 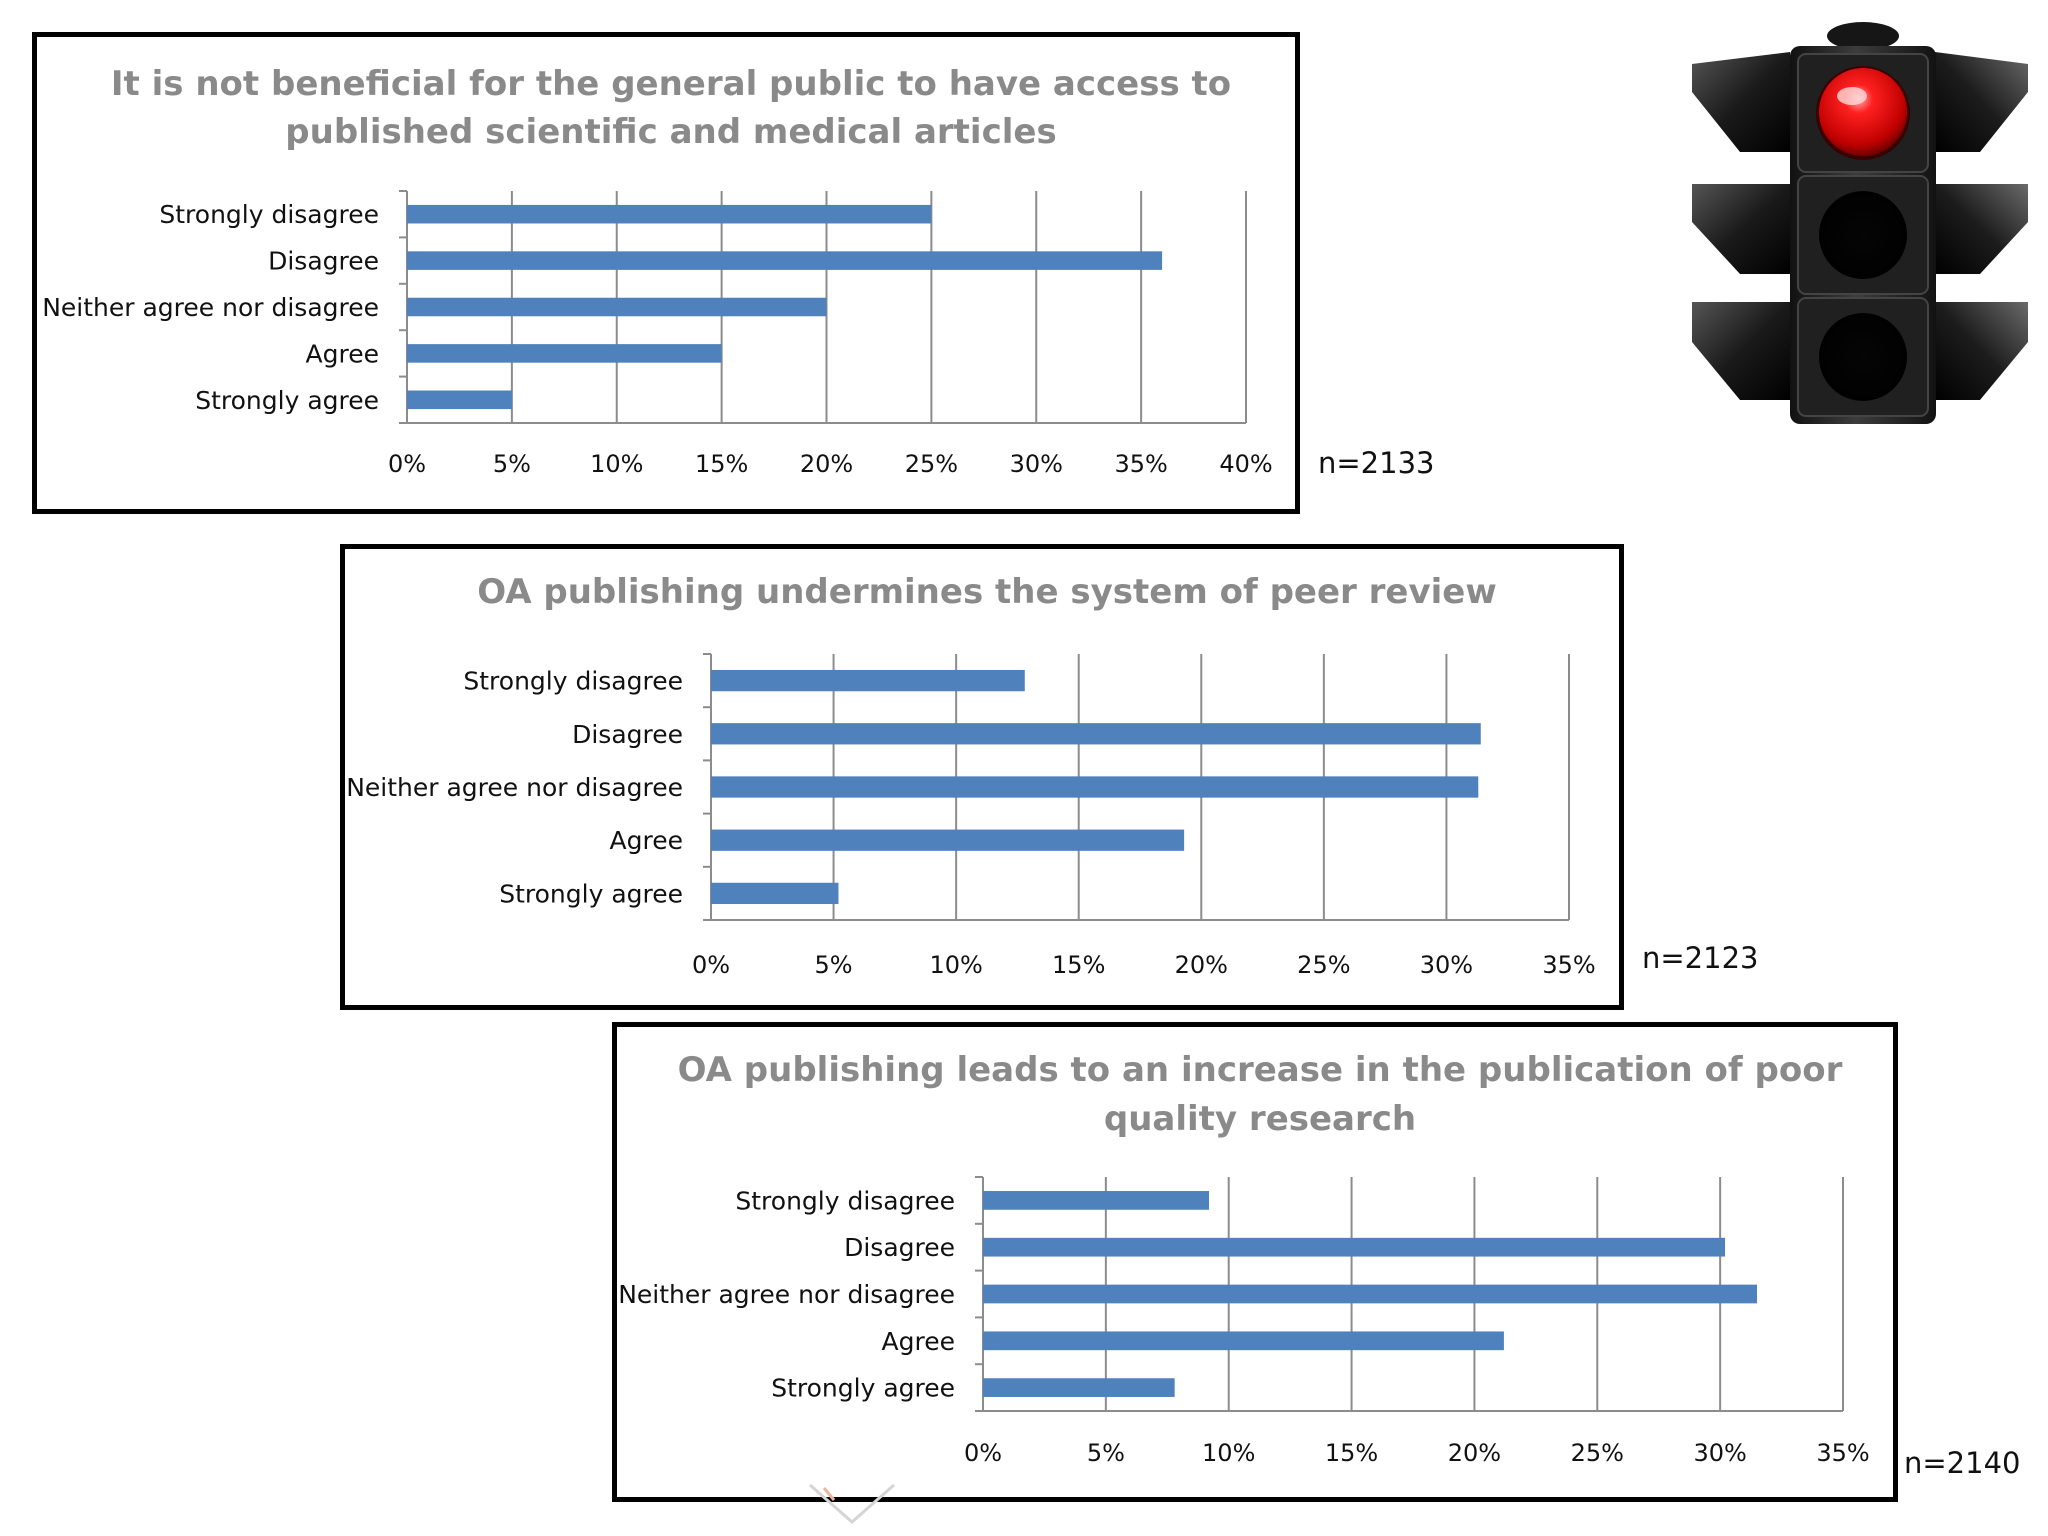 What do you see at coordinates (1981, 226) in the screenshot?
I see `traffic-light-visor-right` at bounding box center [1981, 226].